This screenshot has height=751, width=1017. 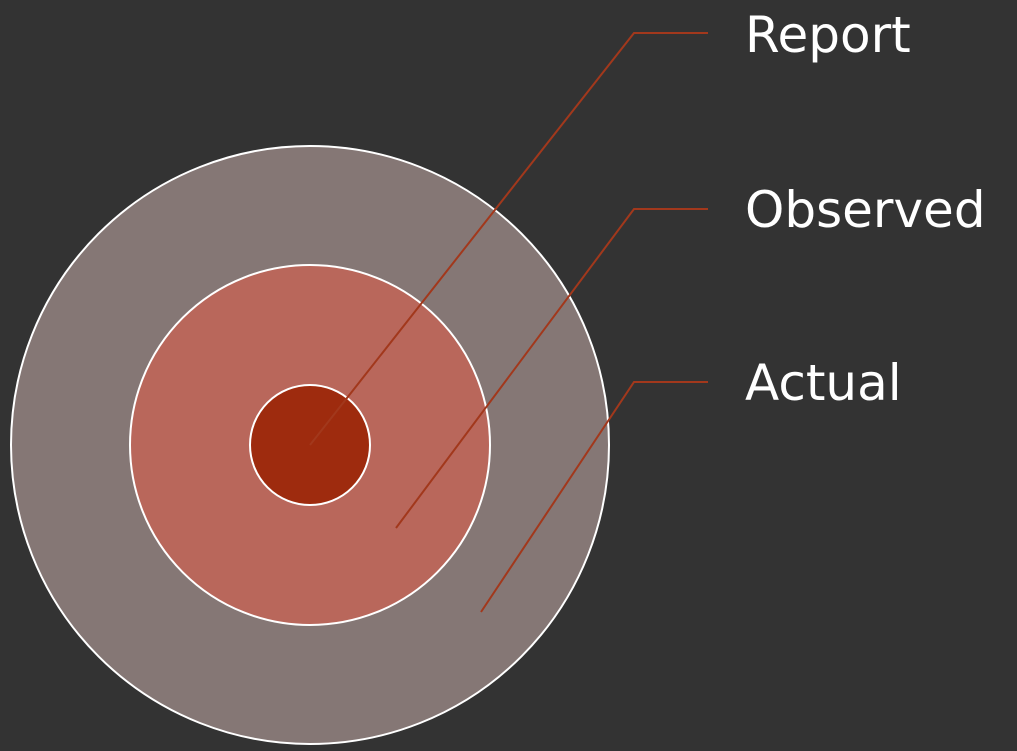 I want to click on report-label: Report, so click(x=828, y=35).